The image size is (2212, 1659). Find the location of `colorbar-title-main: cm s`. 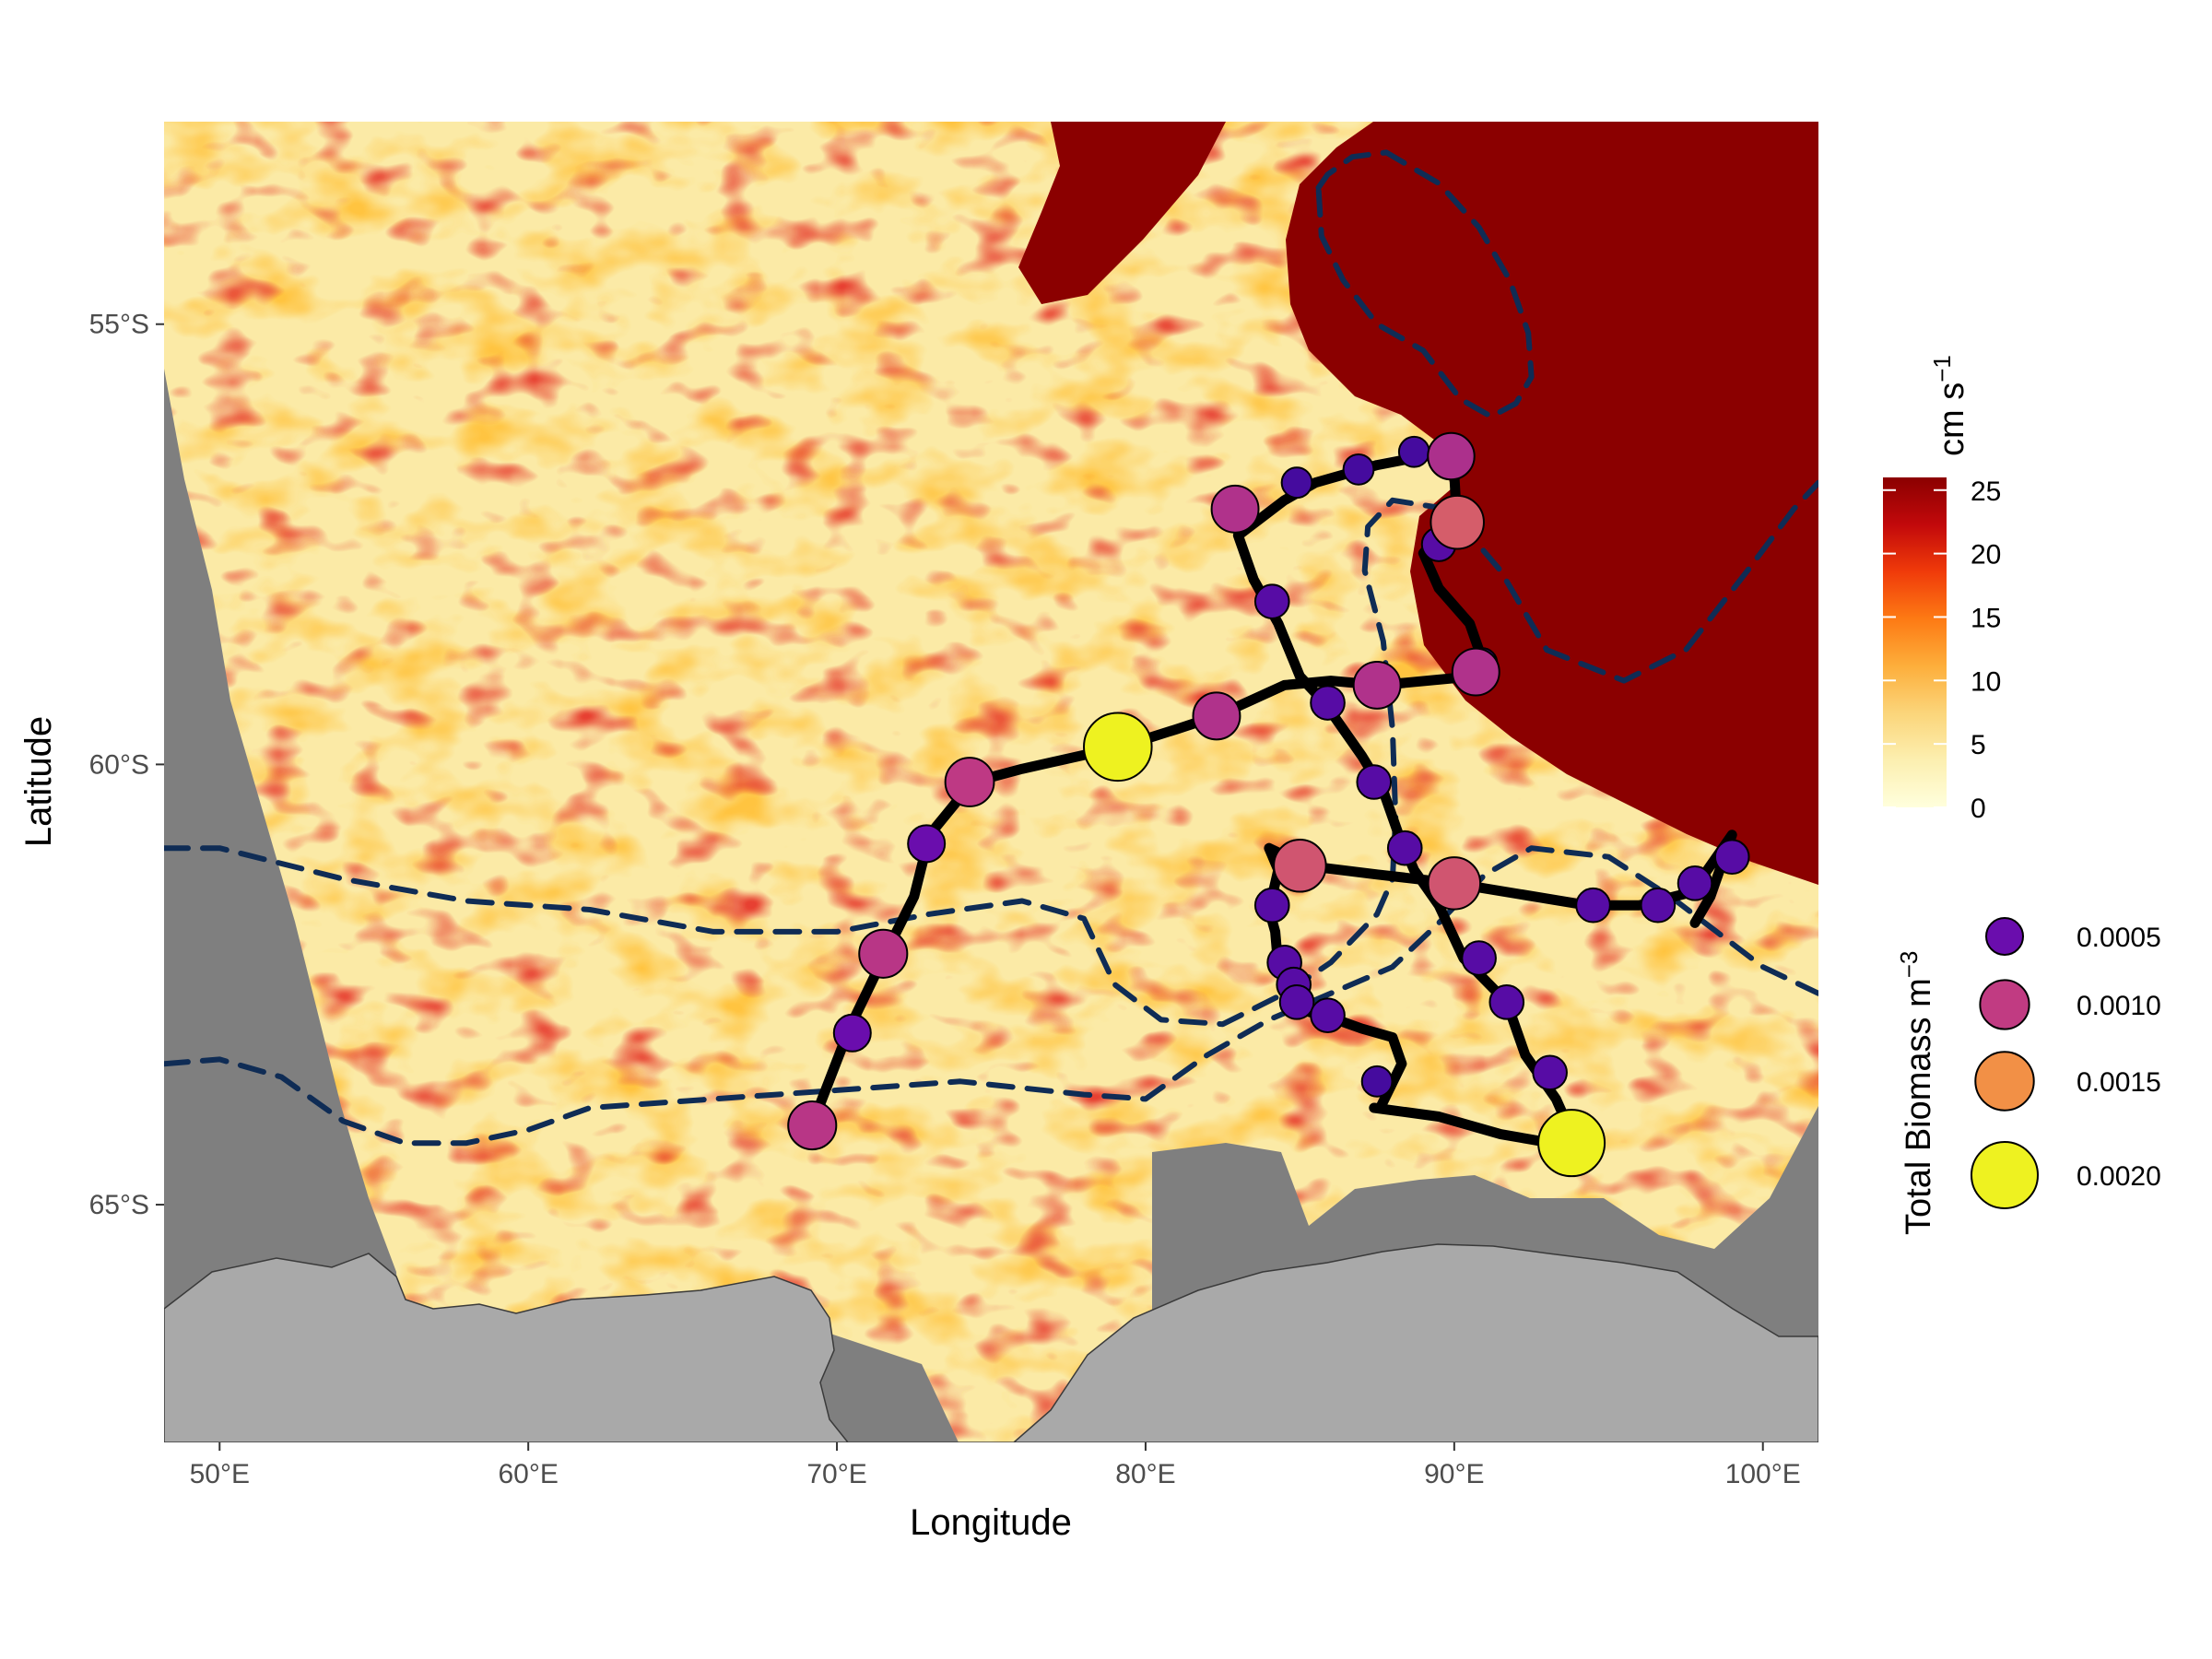

colorbar-title-main: cm s is located at coordinates (1952, 419).